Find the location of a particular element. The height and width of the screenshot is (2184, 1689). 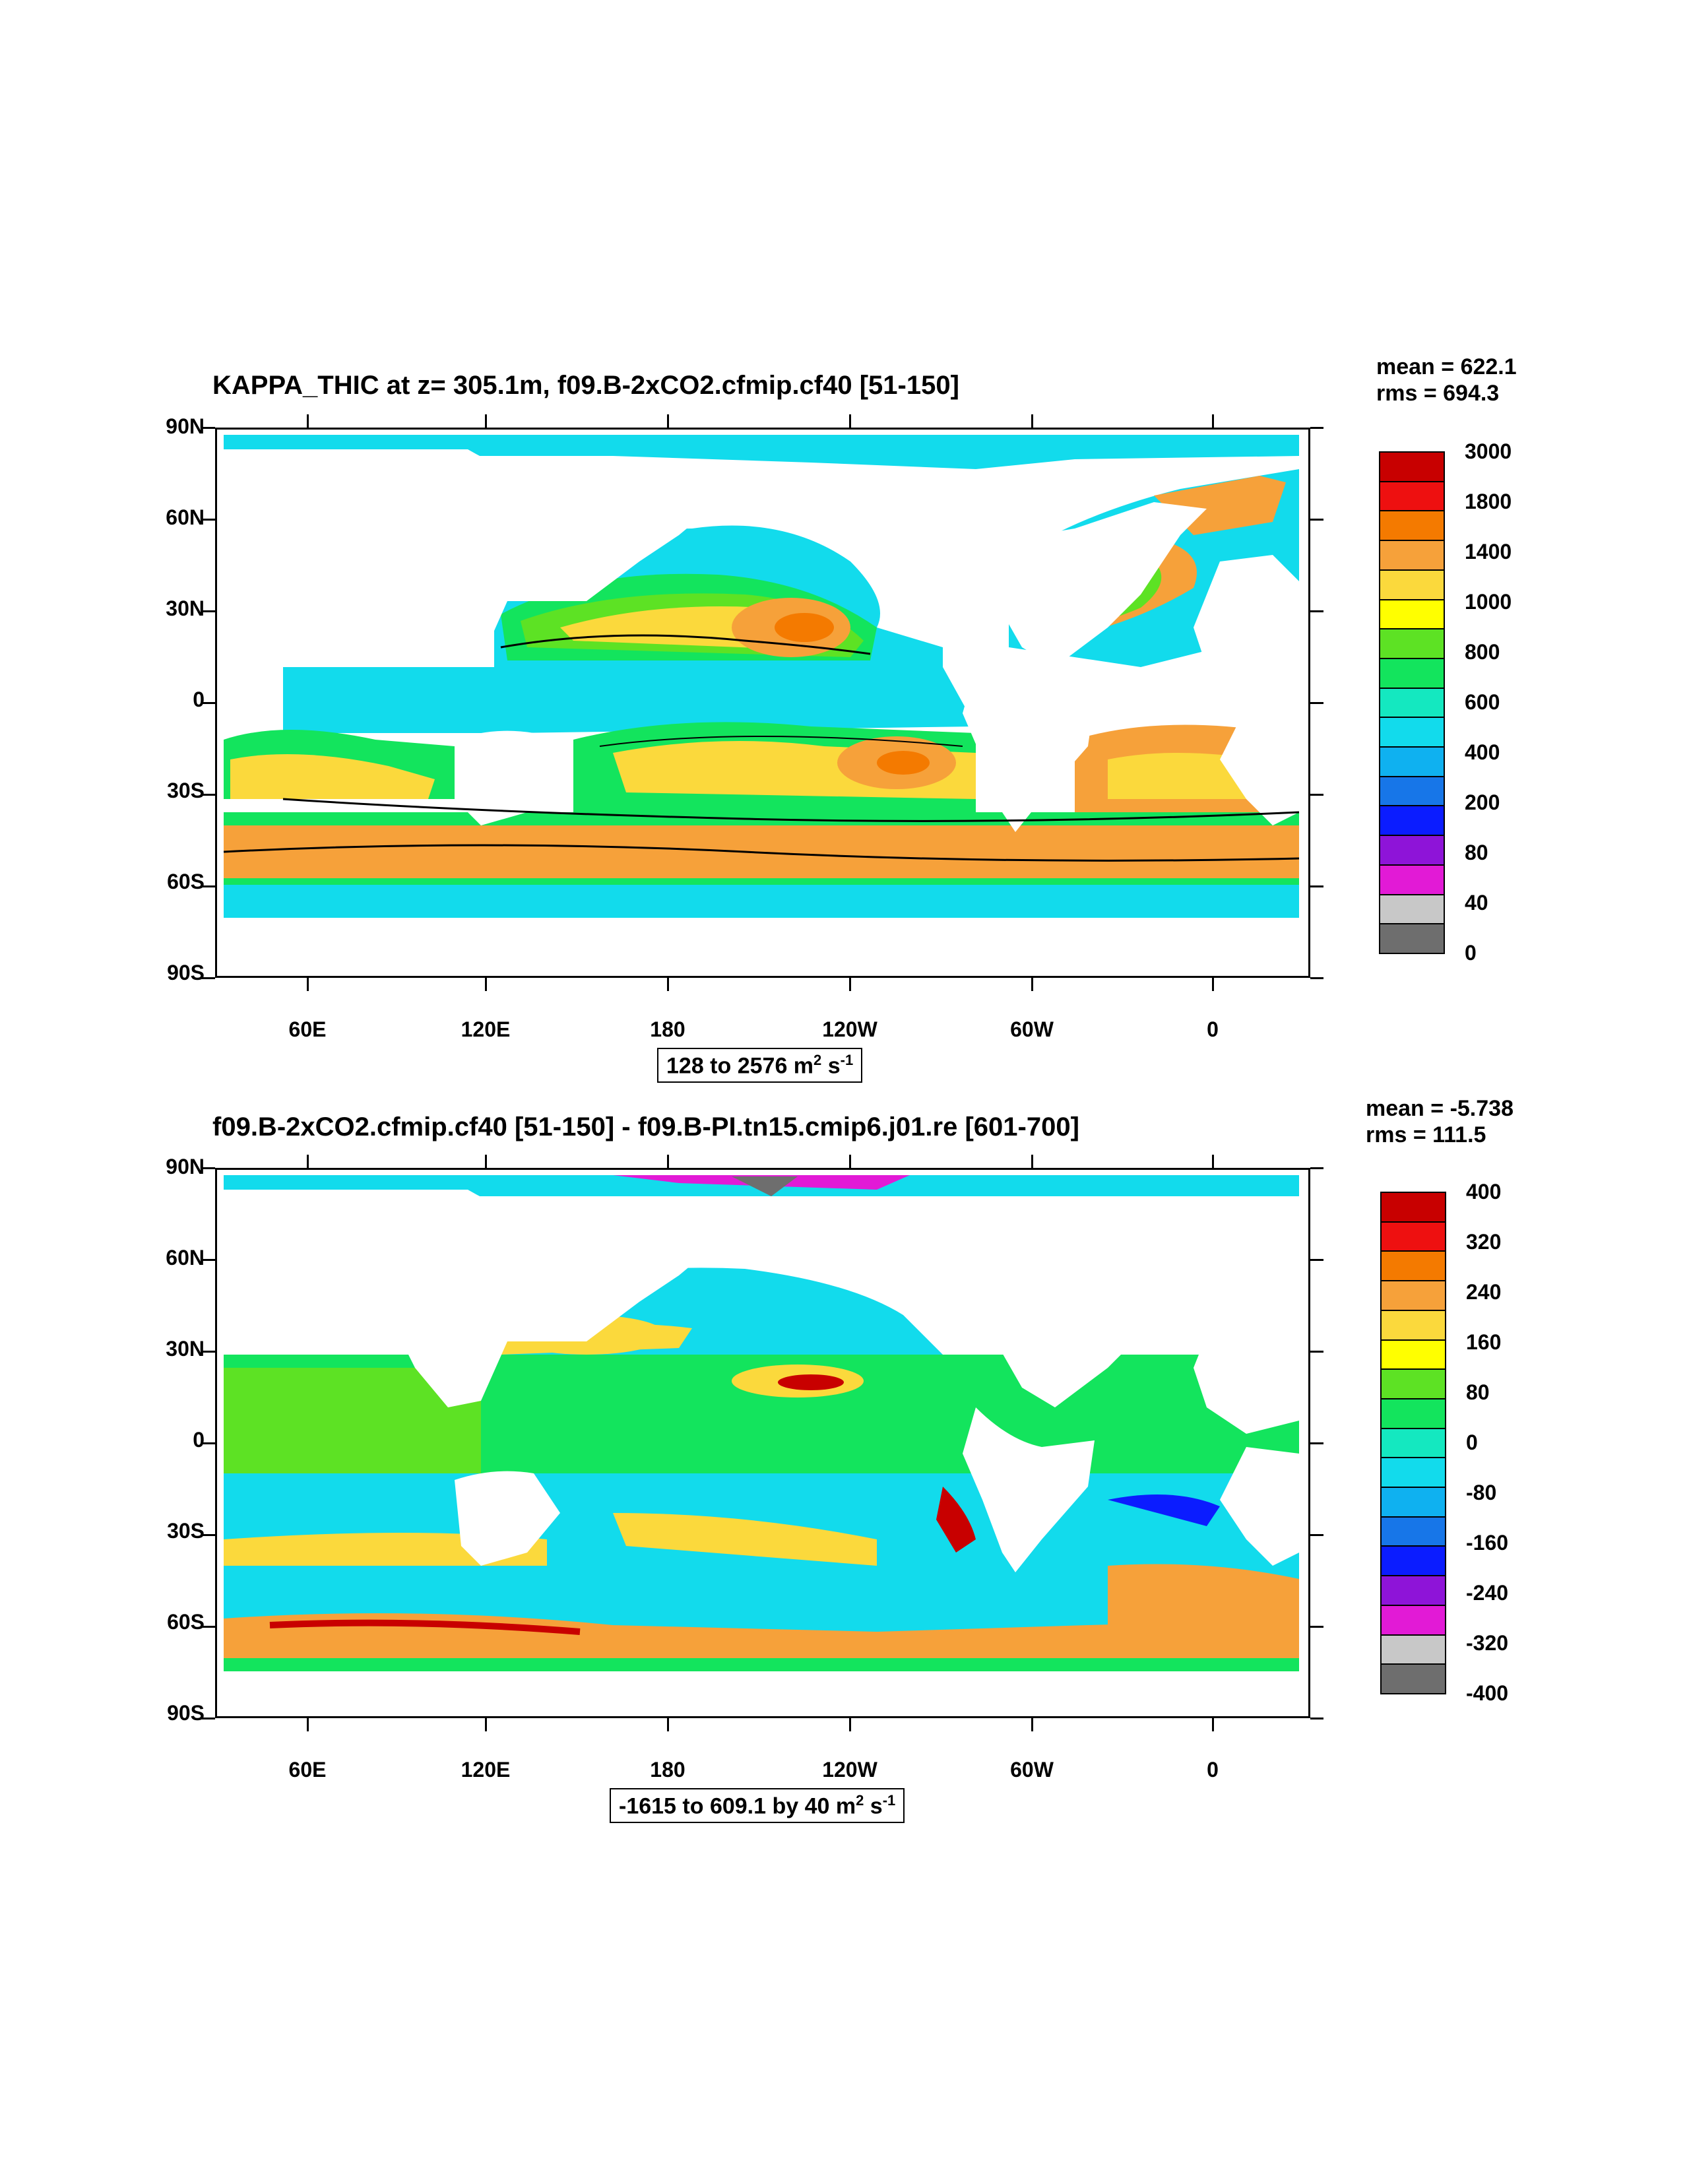

lat-label-eq: 0 is located at coordinates (199, 699).